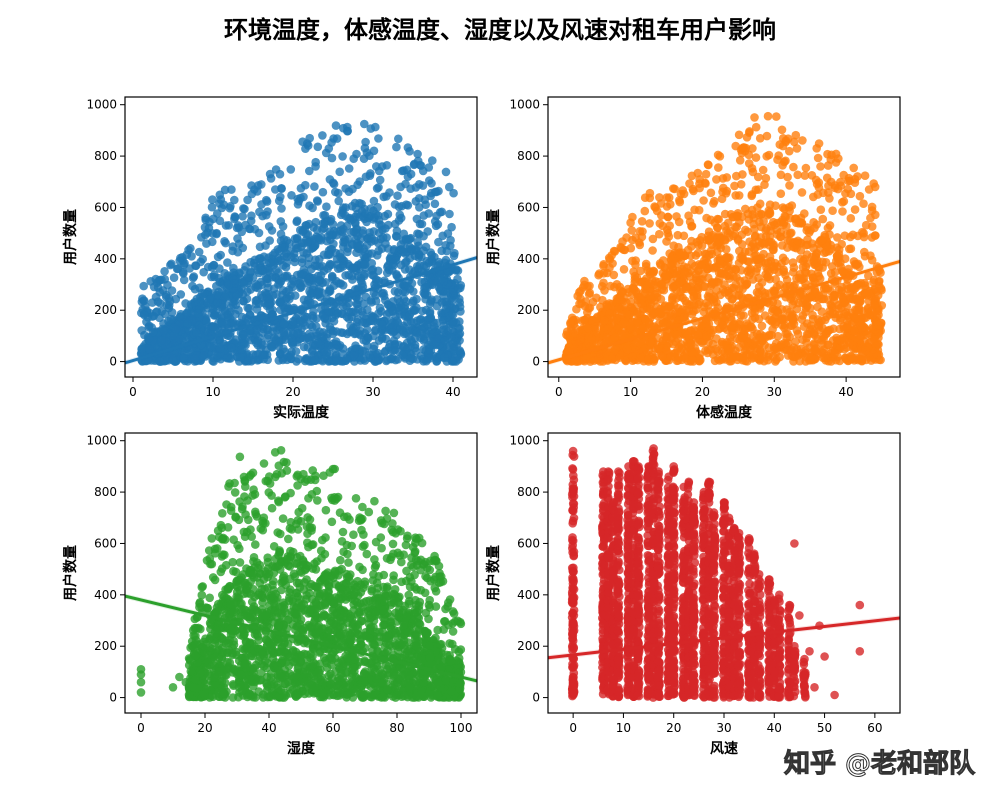  What do you see at coordinates (528, 259) in the screenshot?
I see `y-tick-label: 400` at bounding box center [528, 259].